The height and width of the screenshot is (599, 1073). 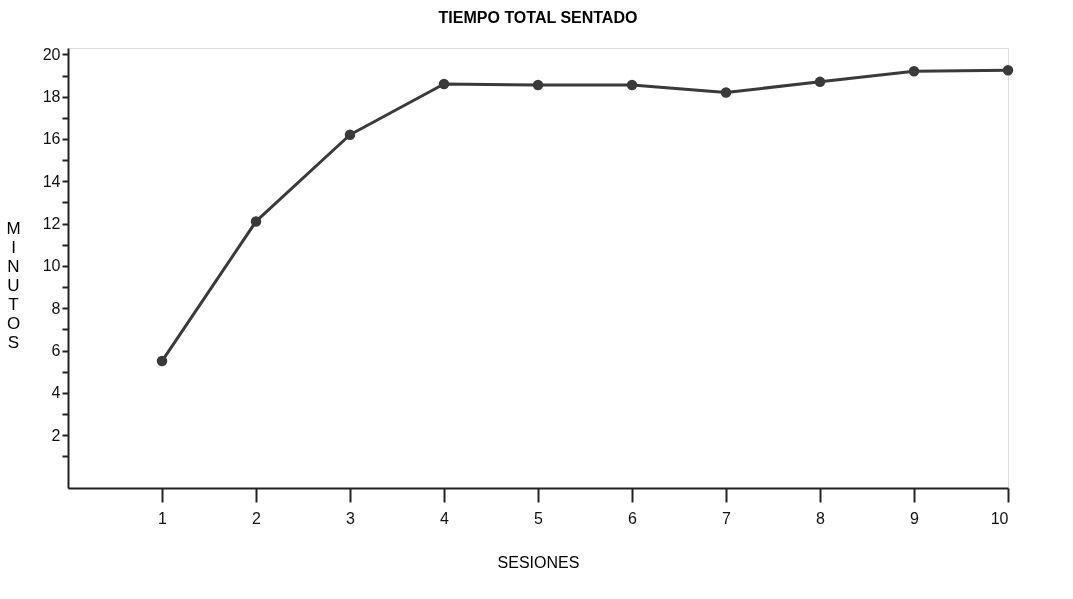 I want to click on x-tick-label: 5, so click(x=539, y=518).